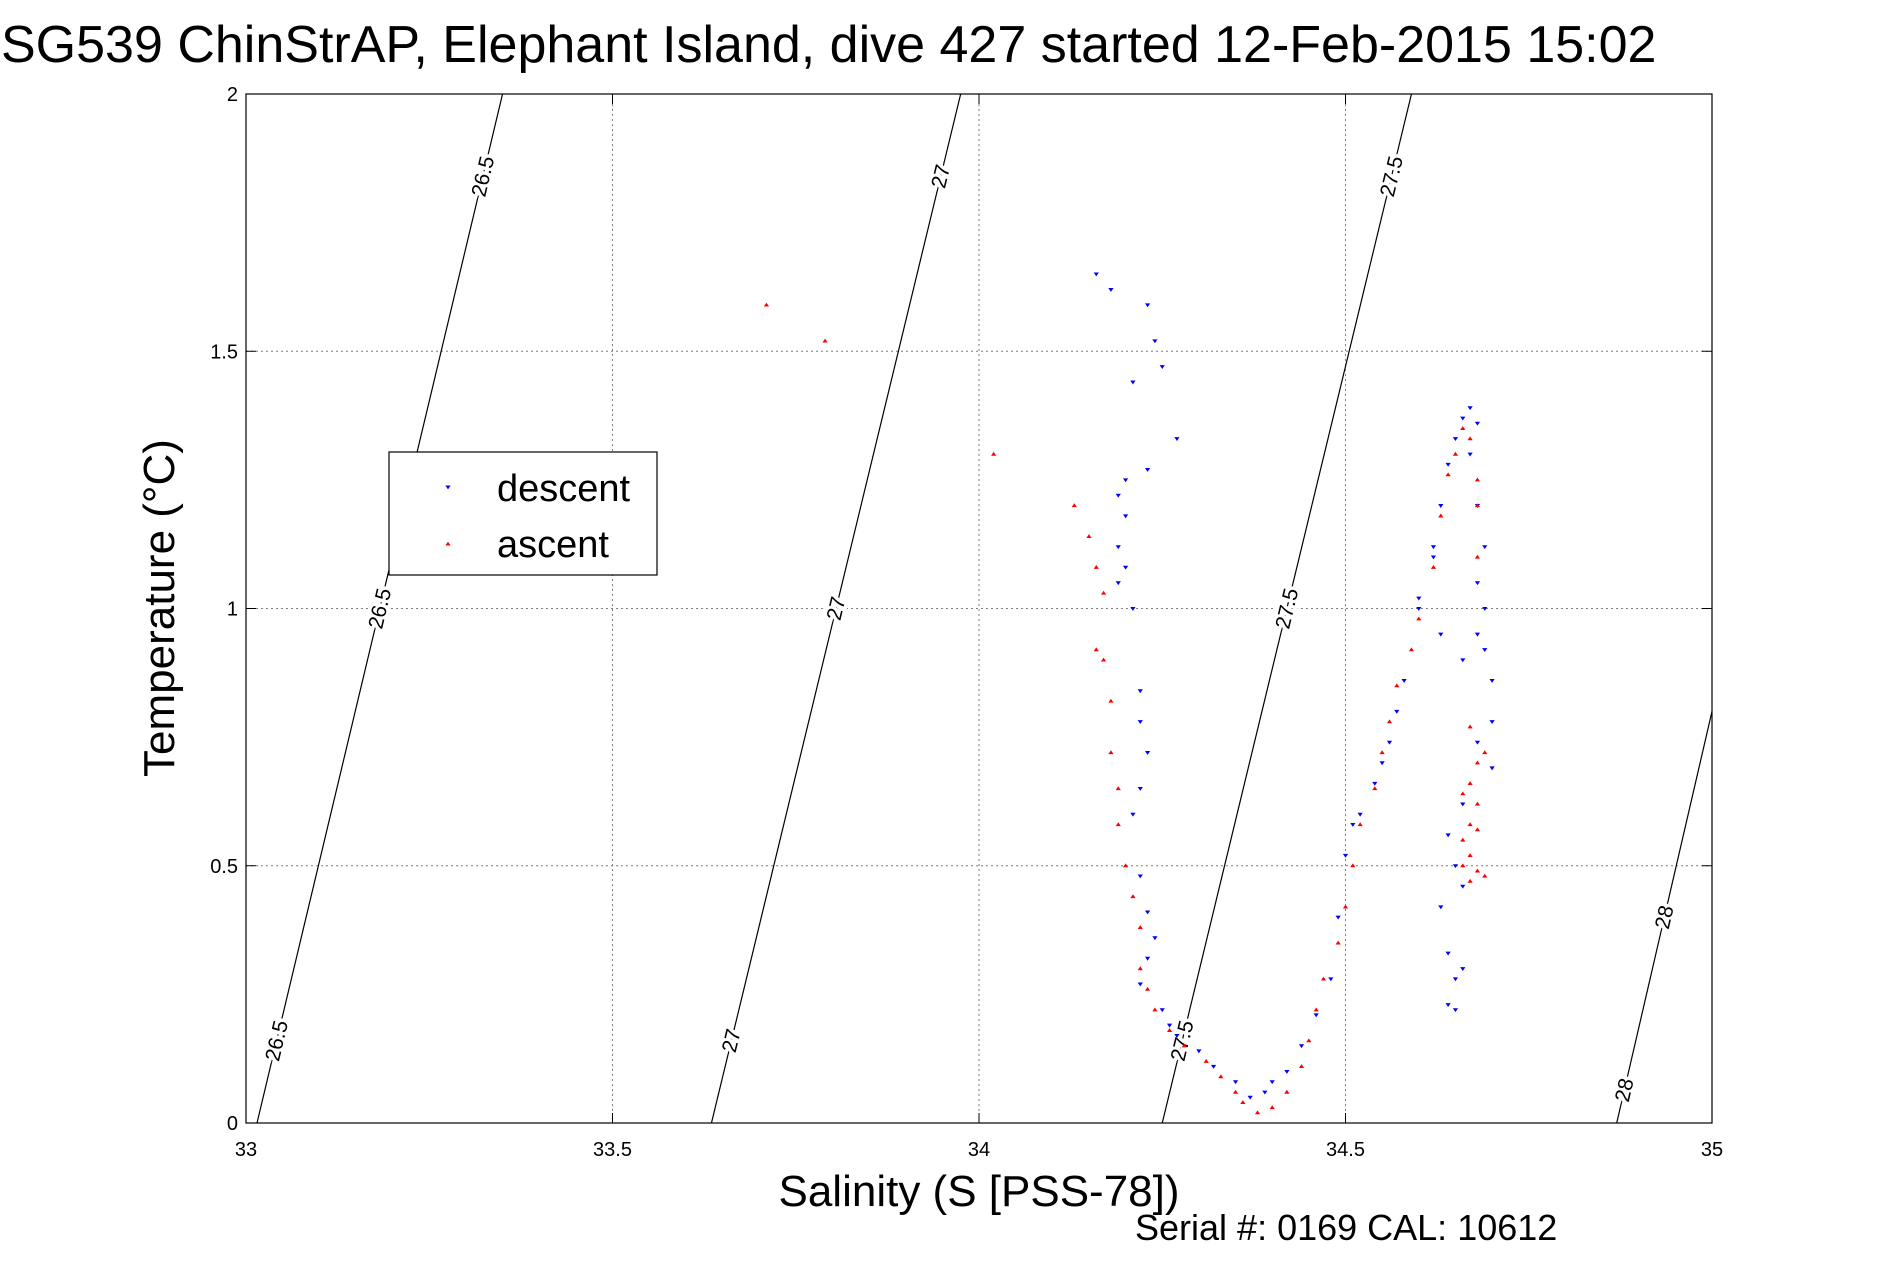 This screenshot has height=1262, width=1891. Describe the element at coordinates (232, 1124) in the screenshot. I see `y-tick-label: 0` at that location.